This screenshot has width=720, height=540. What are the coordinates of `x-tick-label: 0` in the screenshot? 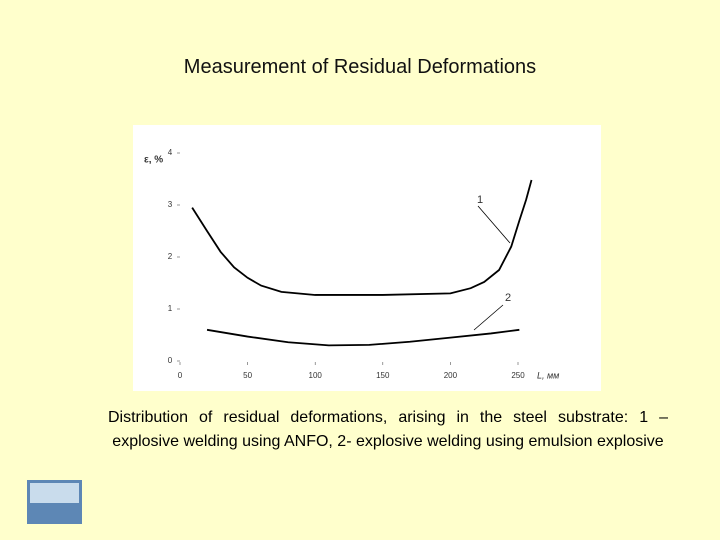 It's located at (180, 375).